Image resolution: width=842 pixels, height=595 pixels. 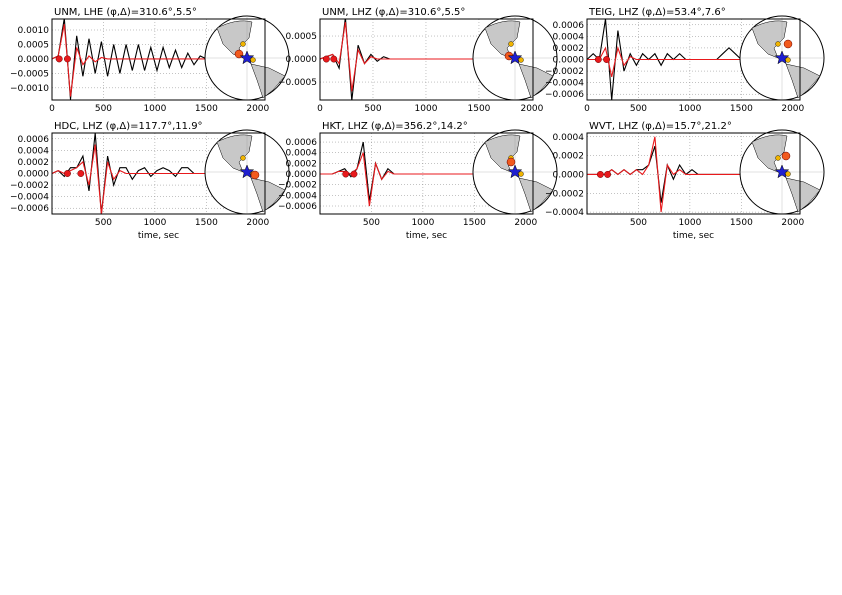 What do you see at coordinates (29, 89) in the screenshot?
I see `y-tick-label: −0.0010` at bounding box center [29, 89].